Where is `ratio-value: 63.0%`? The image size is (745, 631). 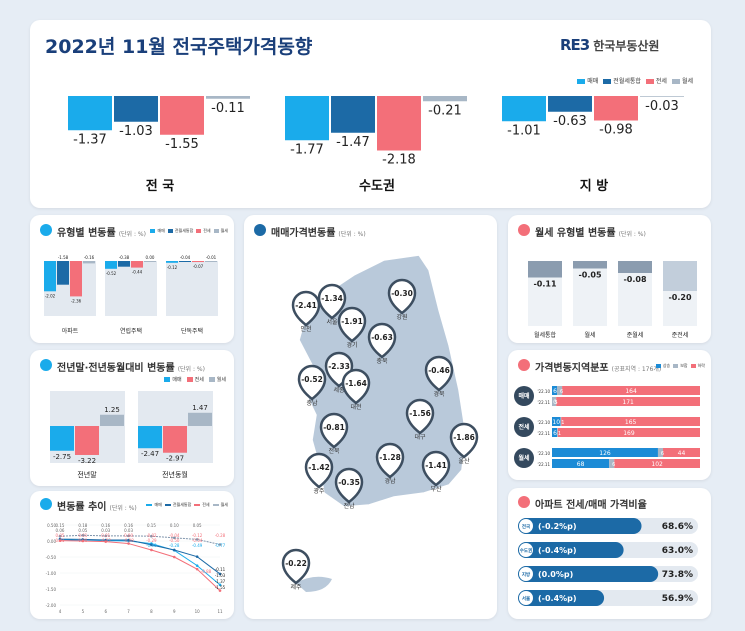 ratio-value: 63.0% is located at coordinates (677, 551).